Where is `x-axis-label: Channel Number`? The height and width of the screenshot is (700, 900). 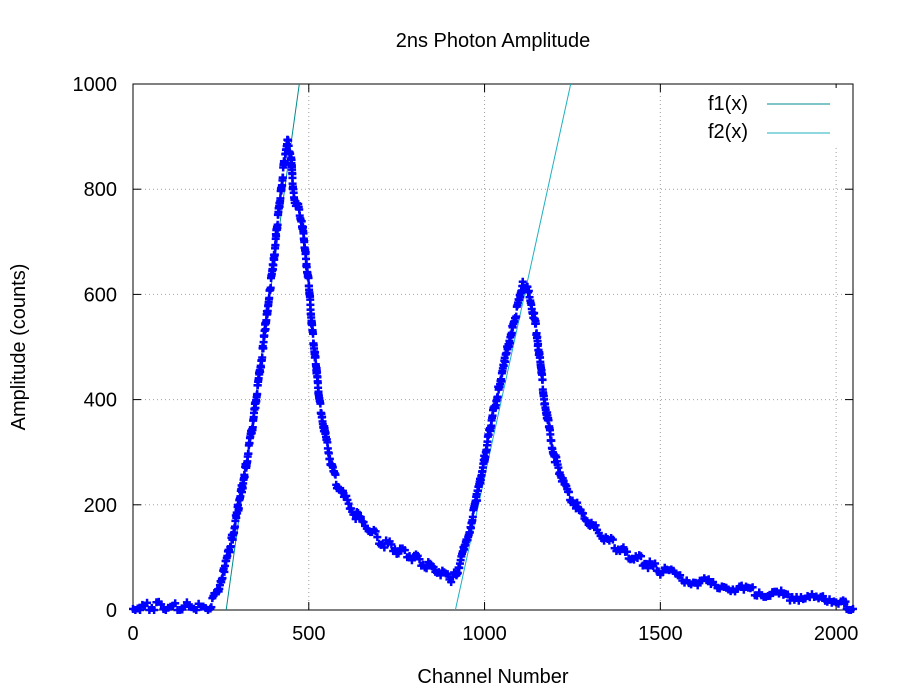 x-axis-label: Channel Number is located at coordinates (493, 677).